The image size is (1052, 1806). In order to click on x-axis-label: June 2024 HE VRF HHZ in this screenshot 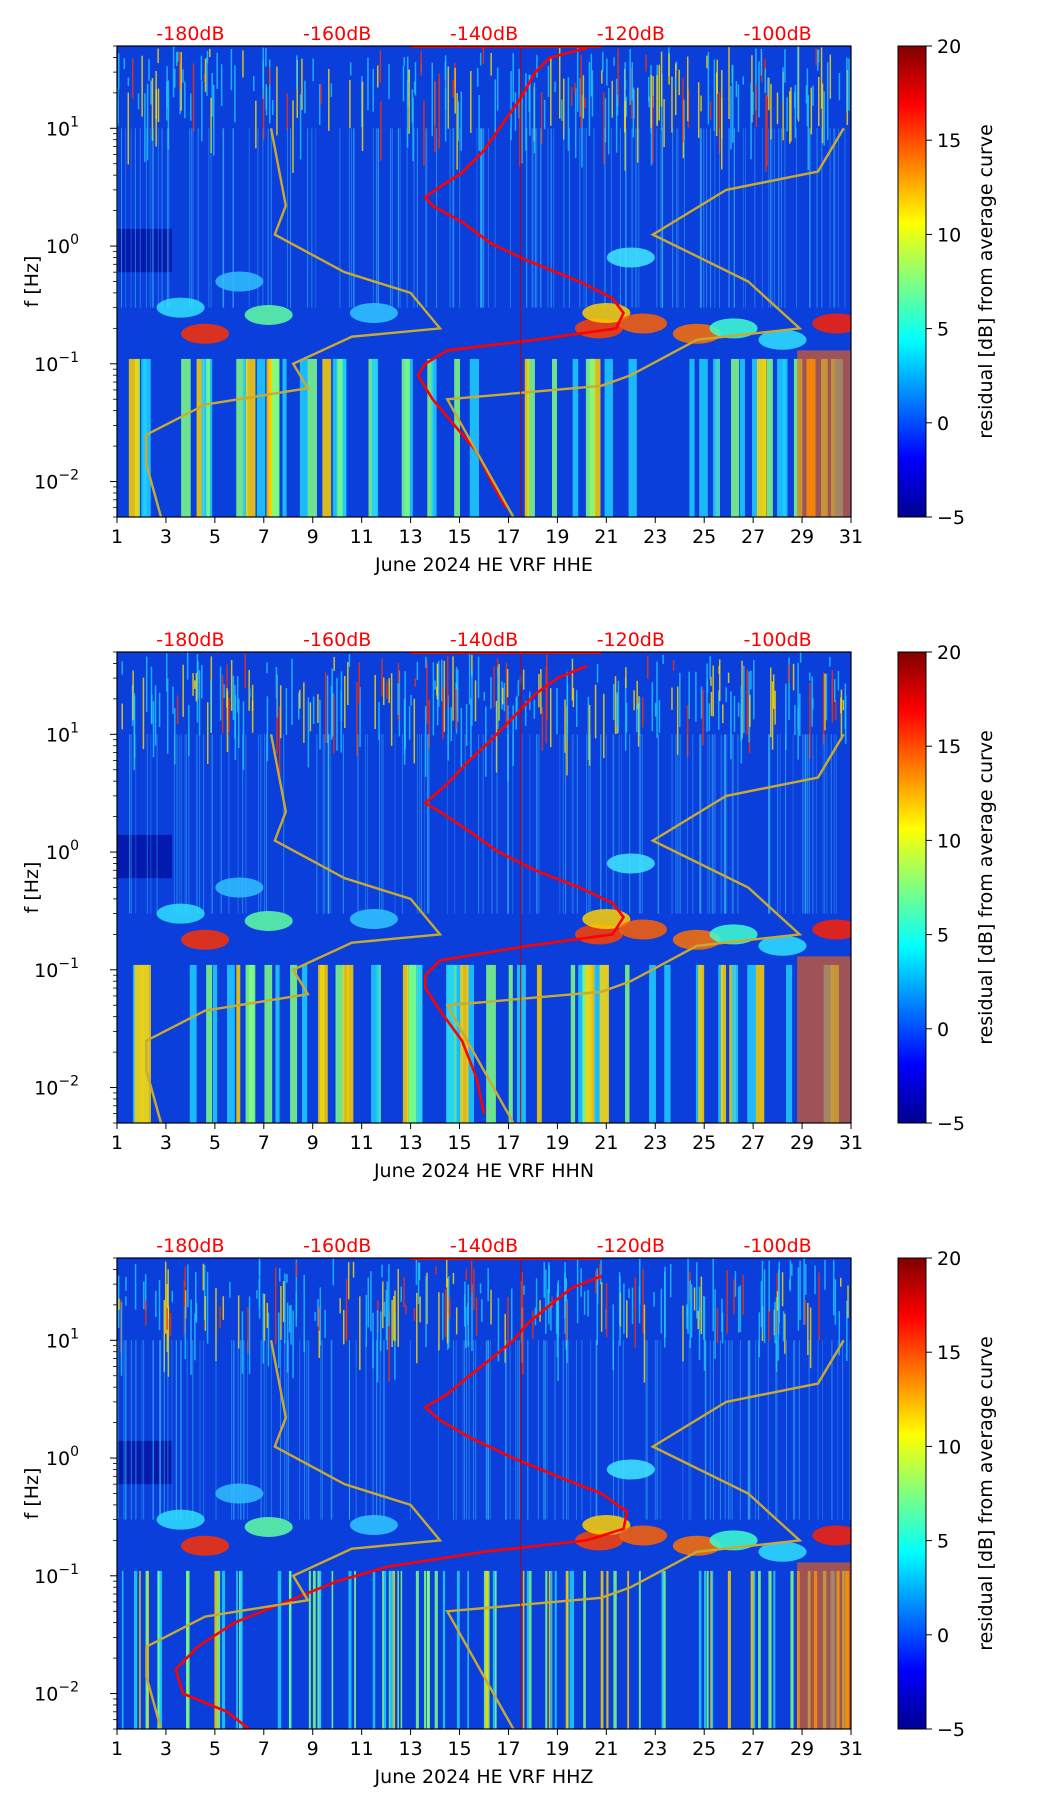, I will do `click(484, 1777)`.